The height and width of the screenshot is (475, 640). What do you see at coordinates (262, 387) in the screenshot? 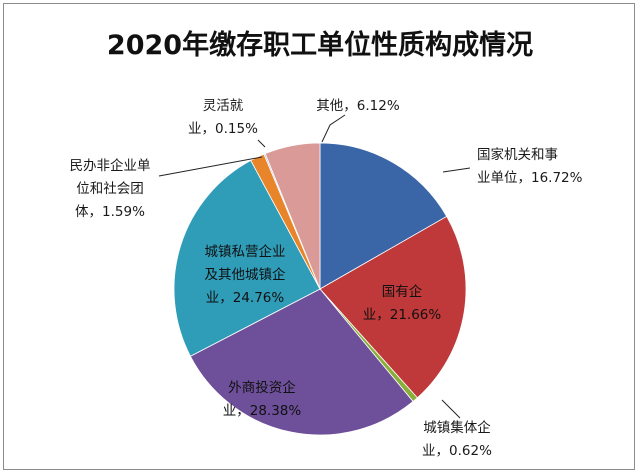
I see `slice-label-line: 外商投资企` at bounding box center [262, 387].